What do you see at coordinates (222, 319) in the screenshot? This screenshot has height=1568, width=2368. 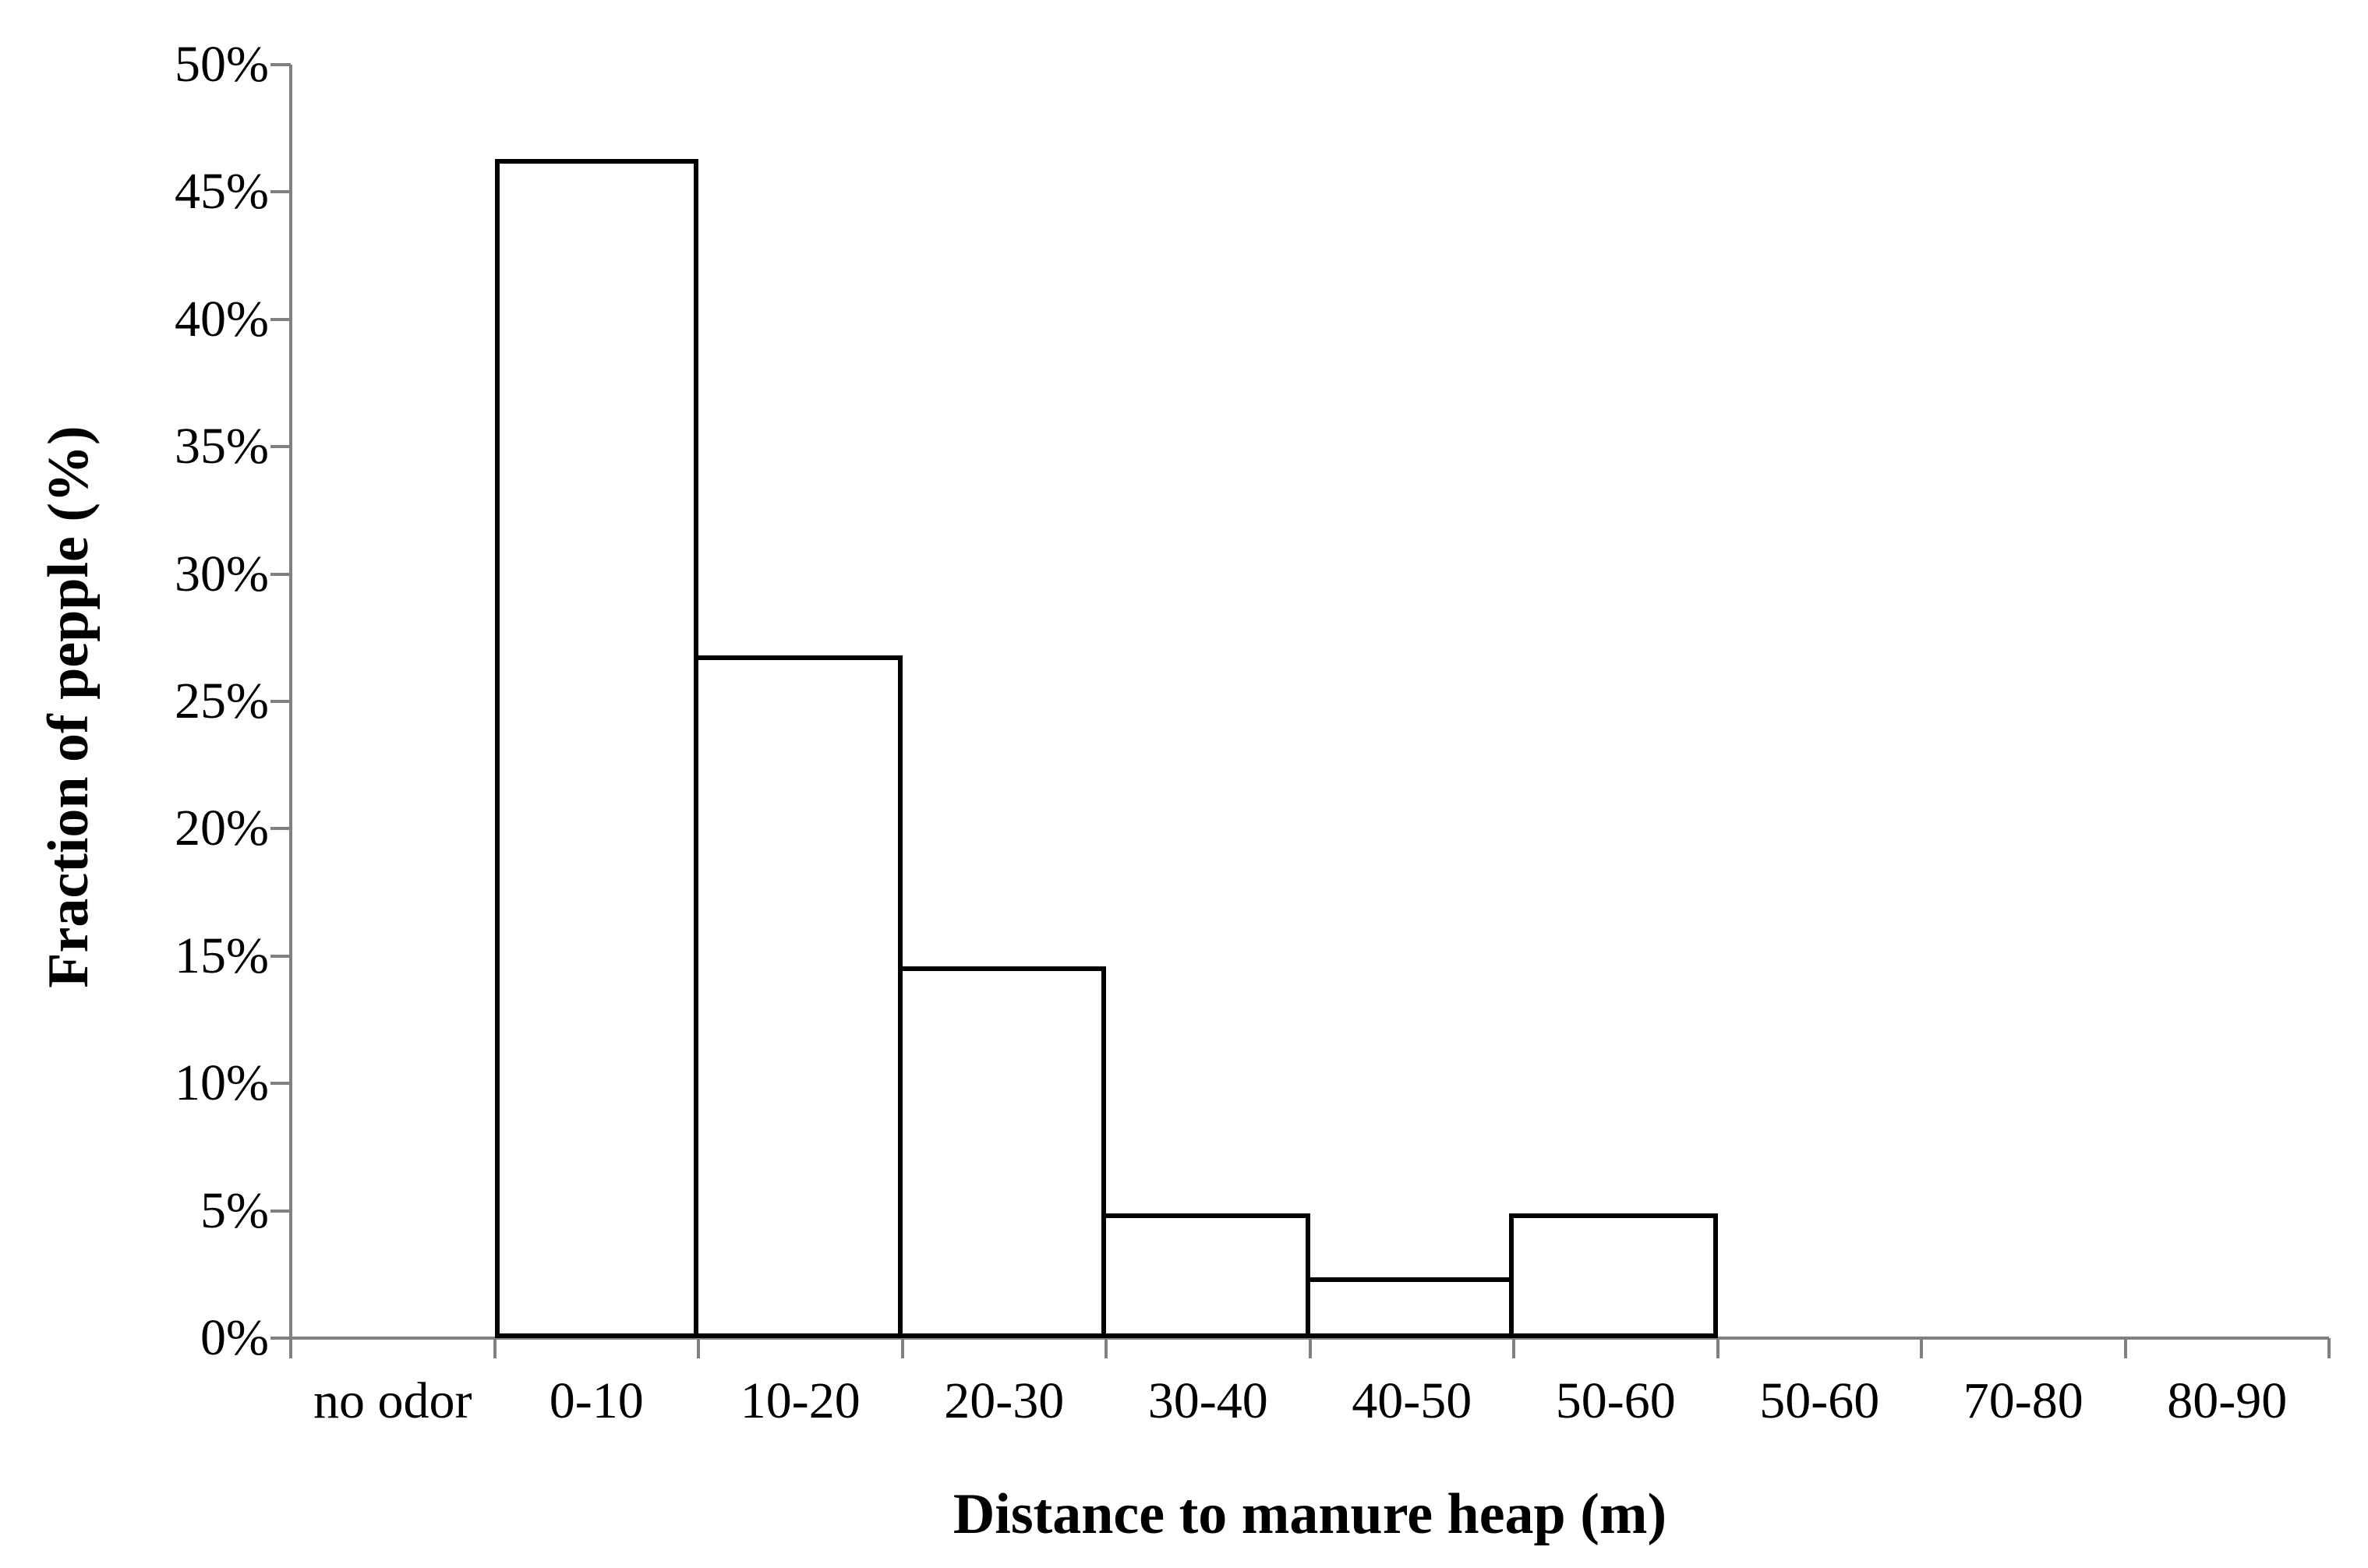 I see `y-tick-label: 40%` at bounding box center [222, 319].